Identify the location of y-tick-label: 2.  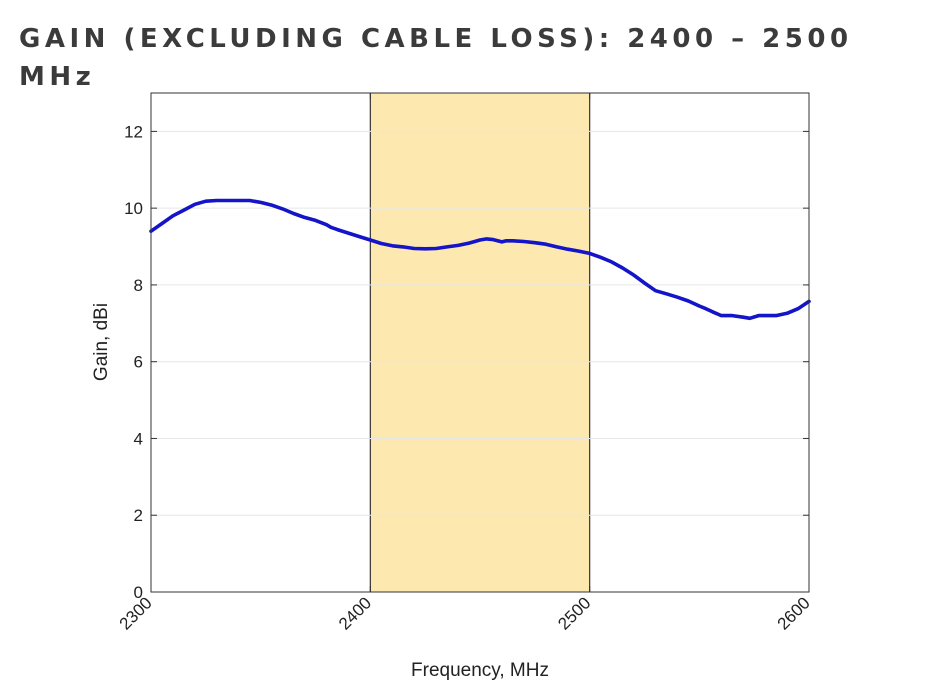
(138, 515).